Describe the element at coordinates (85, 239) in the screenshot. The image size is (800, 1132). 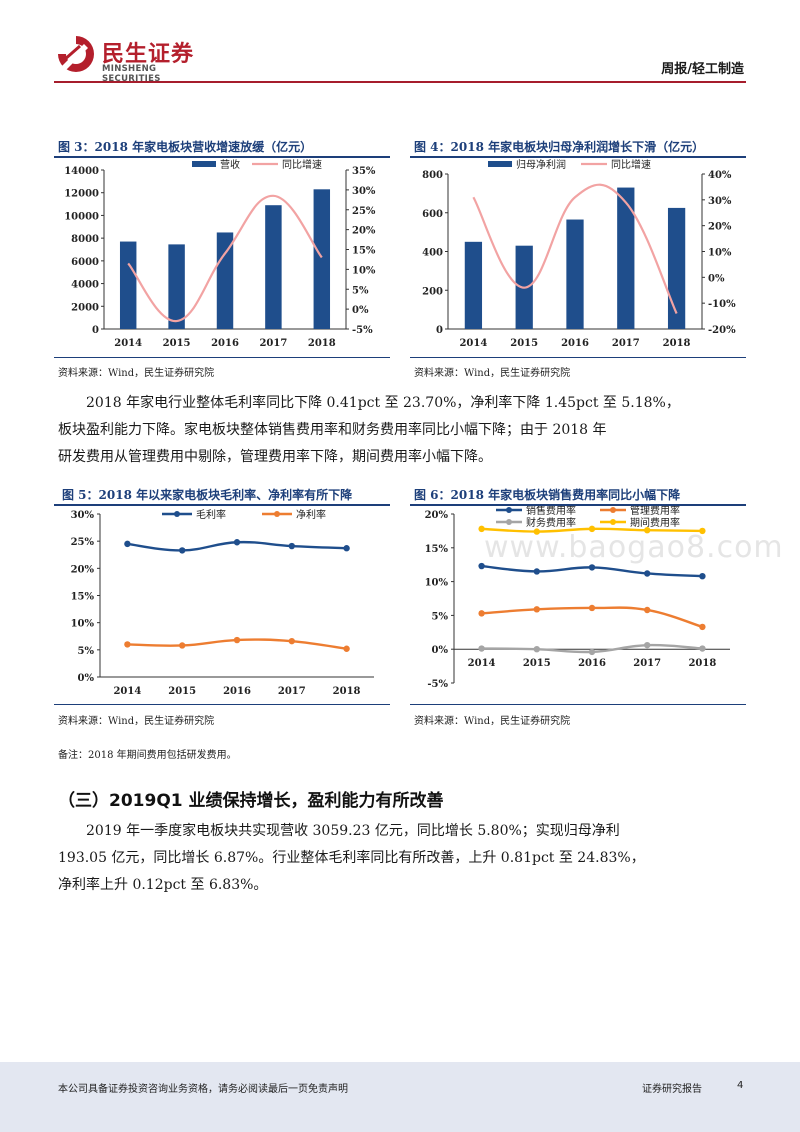
I see `y-tick-label-left: 8000` at that location.